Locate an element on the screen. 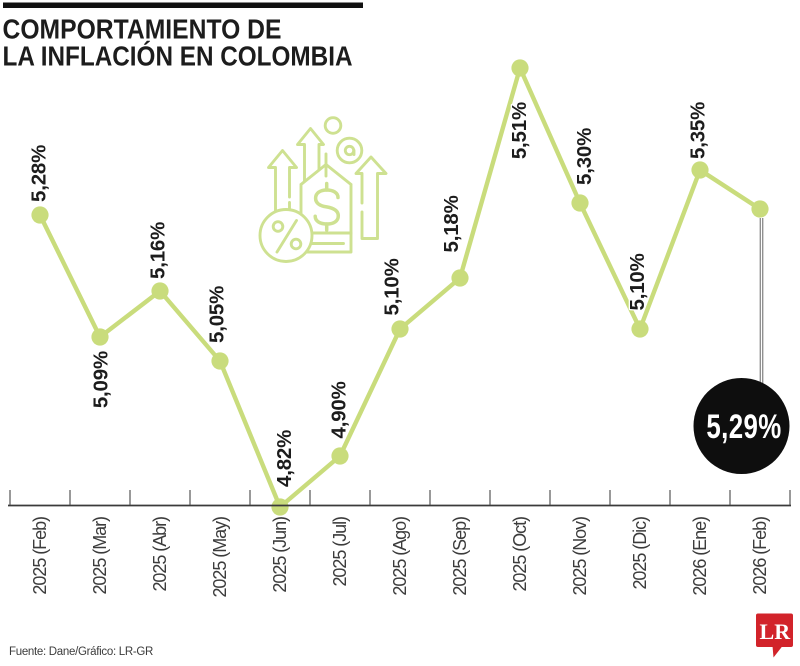 The height and width of the screenshot is (666, 800). svg-text: LA INFLACIÓN EN COLOMBIA is located at coordinates (178, 56).